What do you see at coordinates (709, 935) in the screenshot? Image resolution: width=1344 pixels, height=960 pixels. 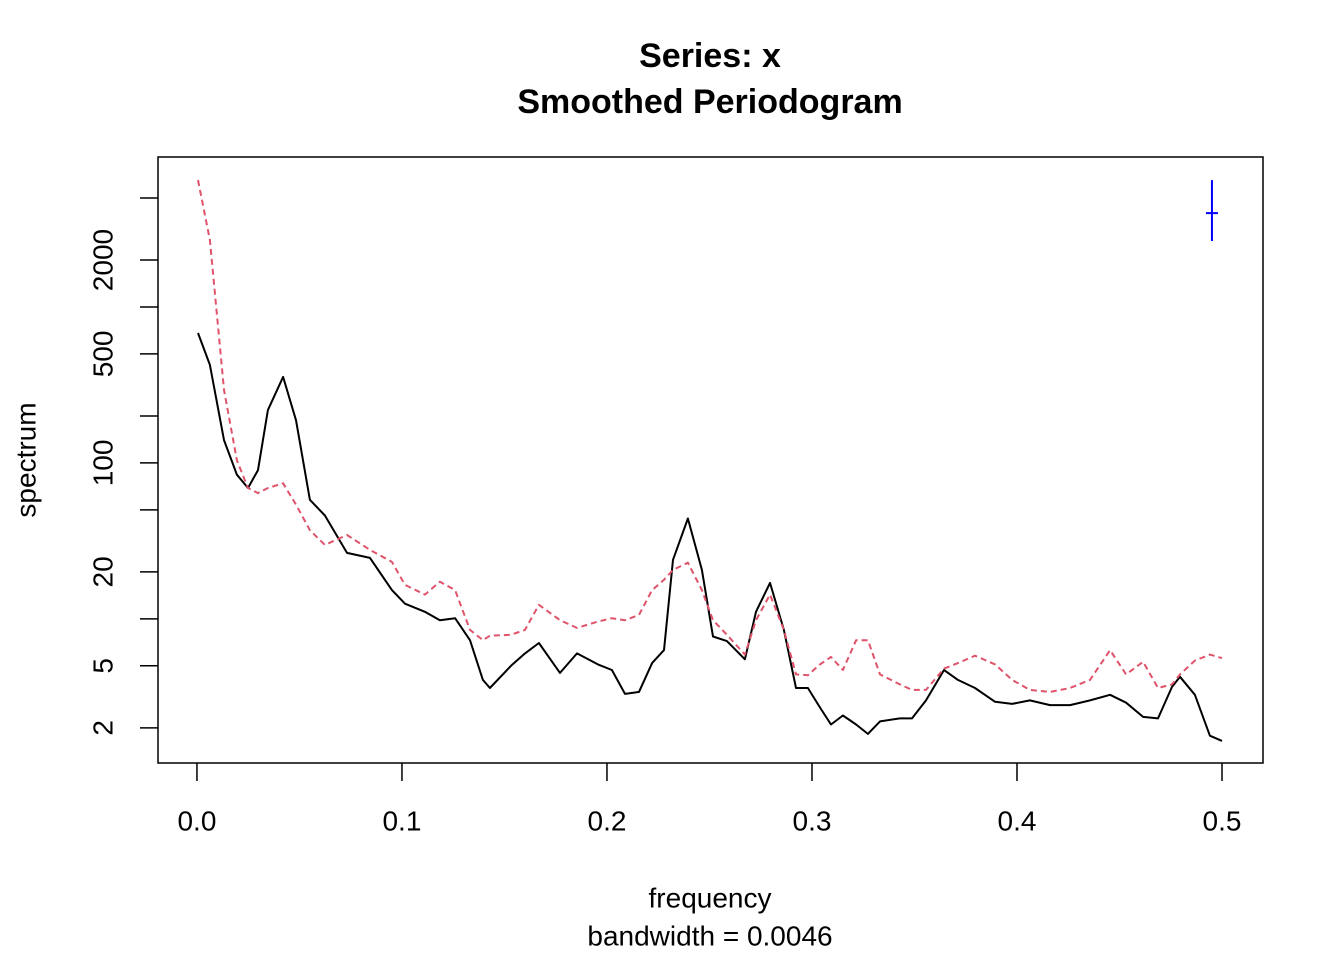 I see `x-axis-sublabel: bandwidth = 0.0046` at bounding box center [709, 935].